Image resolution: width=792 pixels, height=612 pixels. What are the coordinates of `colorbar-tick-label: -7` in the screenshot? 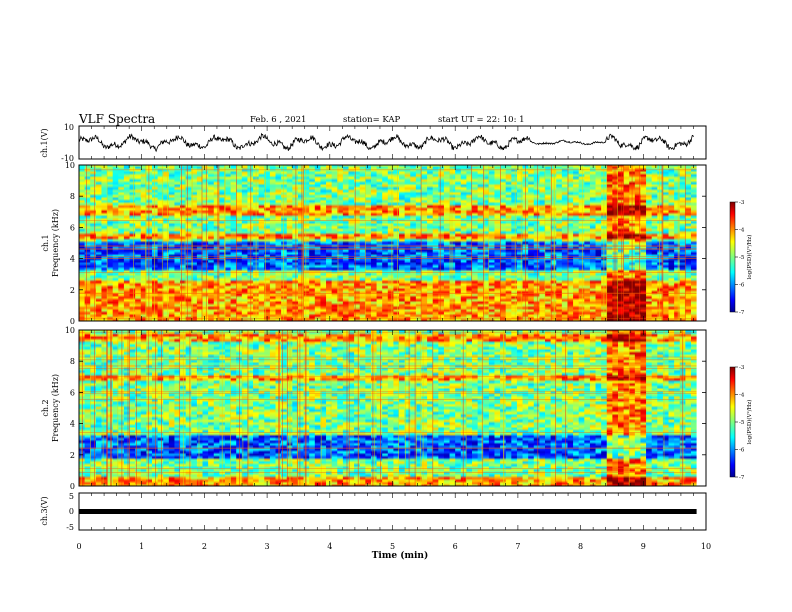 It's located at (742, 313).